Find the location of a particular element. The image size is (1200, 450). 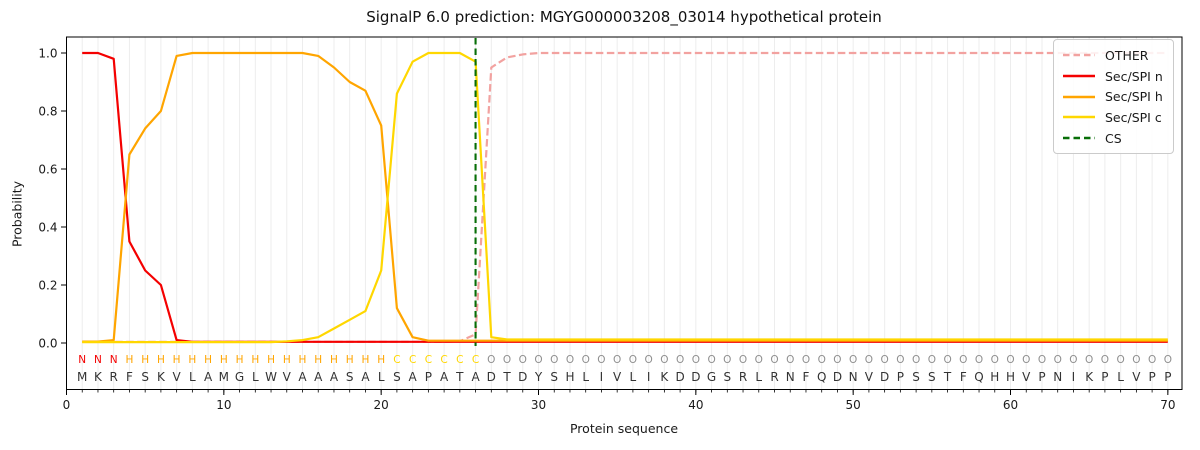

legend-item: Sec/SPI h is located at coordinates (1114, 96).